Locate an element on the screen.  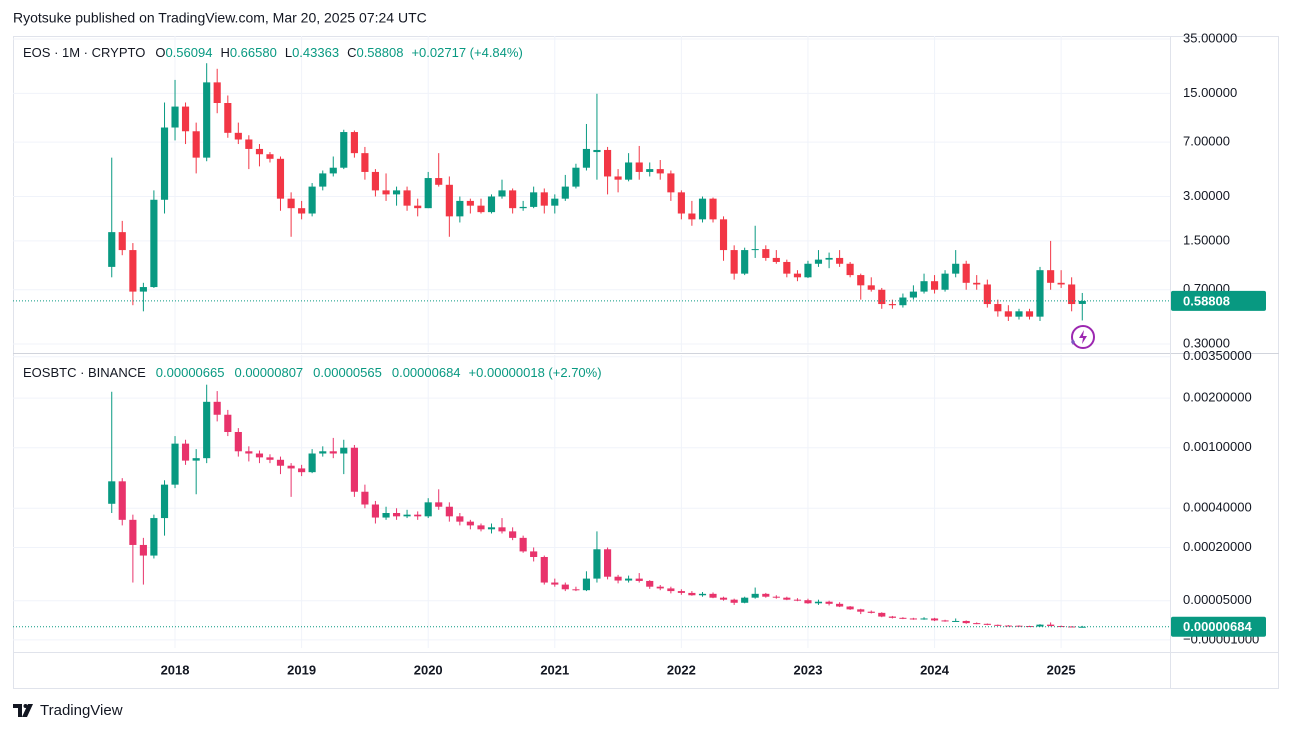
last-price-box is located at coordinates (1218, 626).